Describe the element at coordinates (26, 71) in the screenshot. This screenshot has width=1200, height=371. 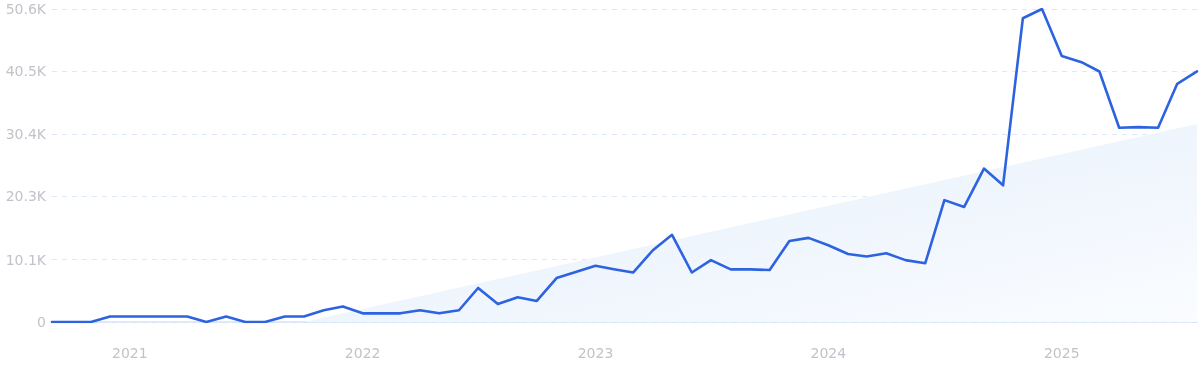
I see `y-tick-label: 40.5K` at that location.